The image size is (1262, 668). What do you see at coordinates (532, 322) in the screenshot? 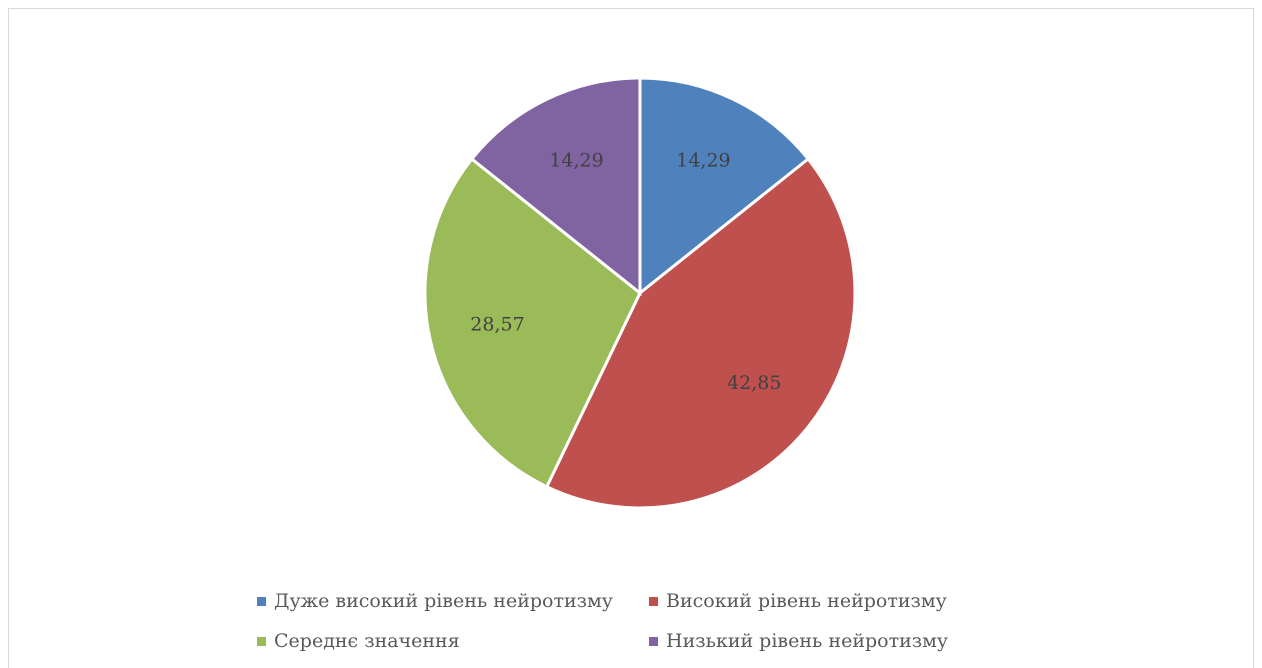
I see `pie-slice-average` at bounding box center [532, 322].